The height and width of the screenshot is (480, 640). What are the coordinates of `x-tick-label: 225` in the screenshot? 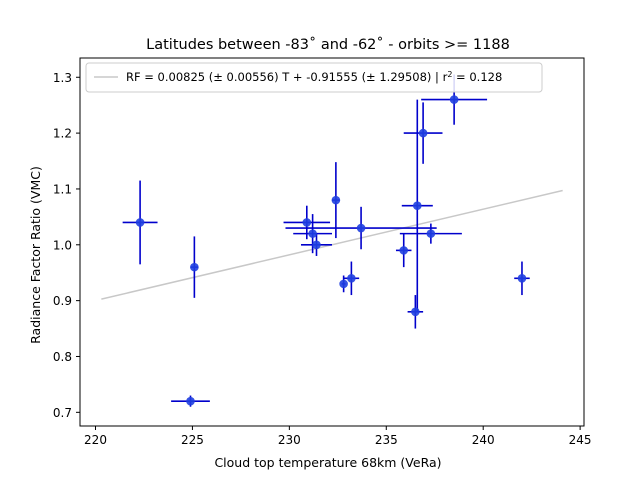 It's located at (192, 440).